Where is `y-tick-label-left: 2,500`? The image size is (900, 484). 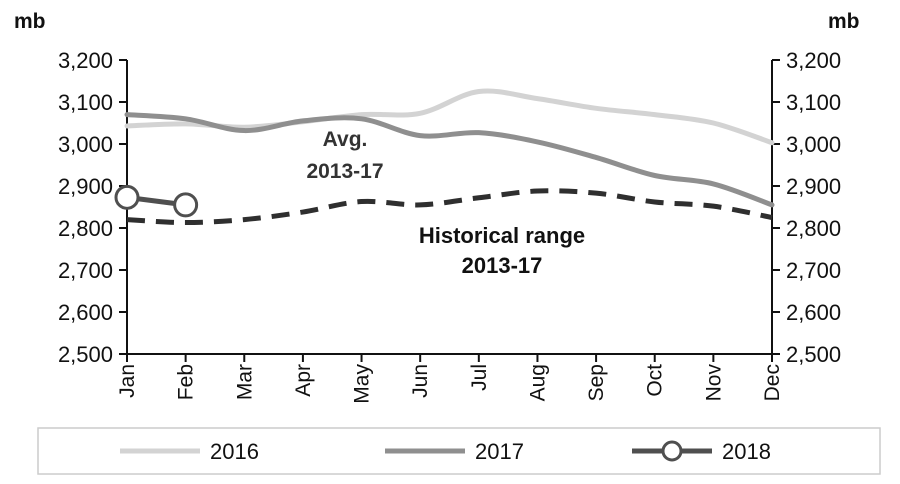
y-tick-label-left: 2,500 is located at coordinates (85, 354).